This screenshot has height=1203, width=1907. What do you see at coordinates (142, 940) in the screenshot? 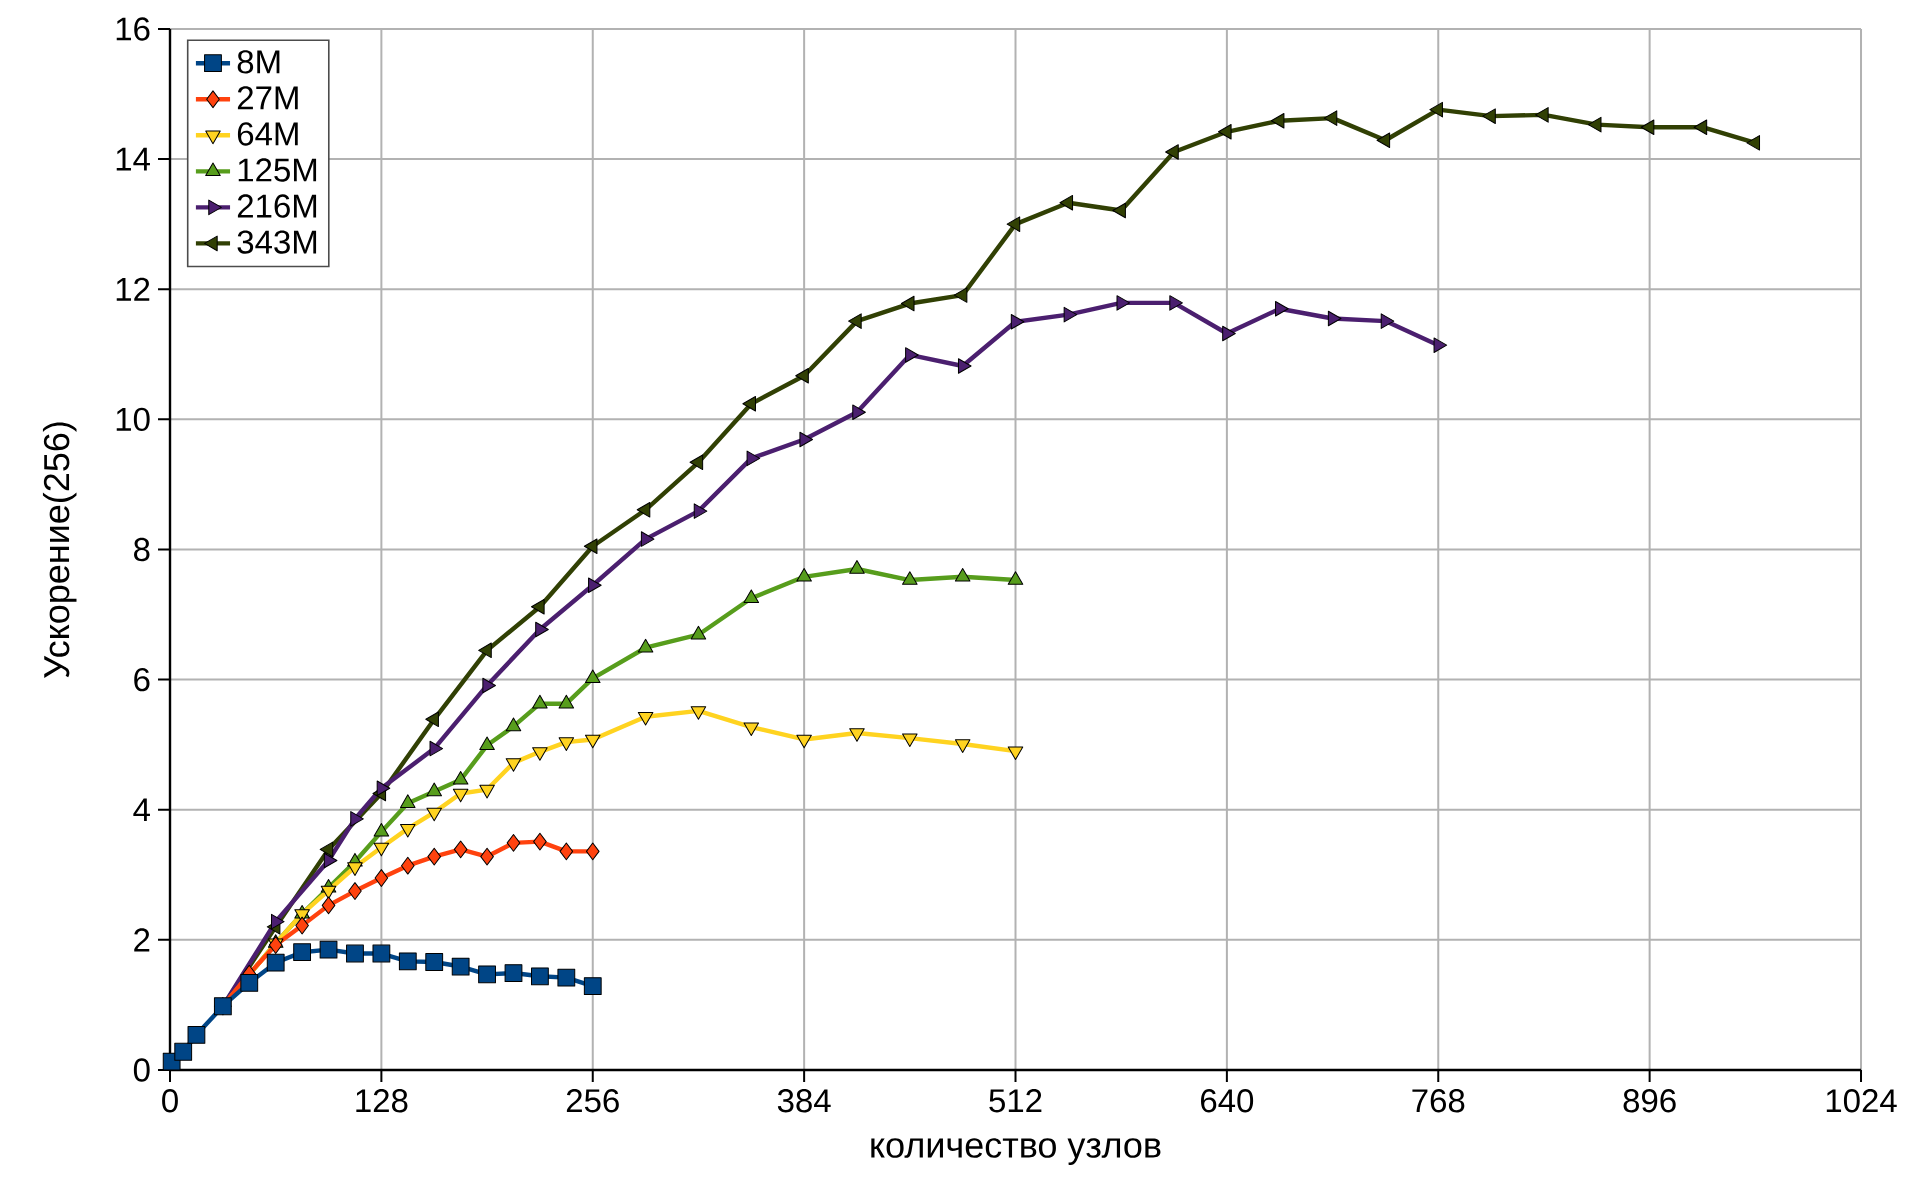
I see `y-tick-label: 2` at bounding box center [142, 940].